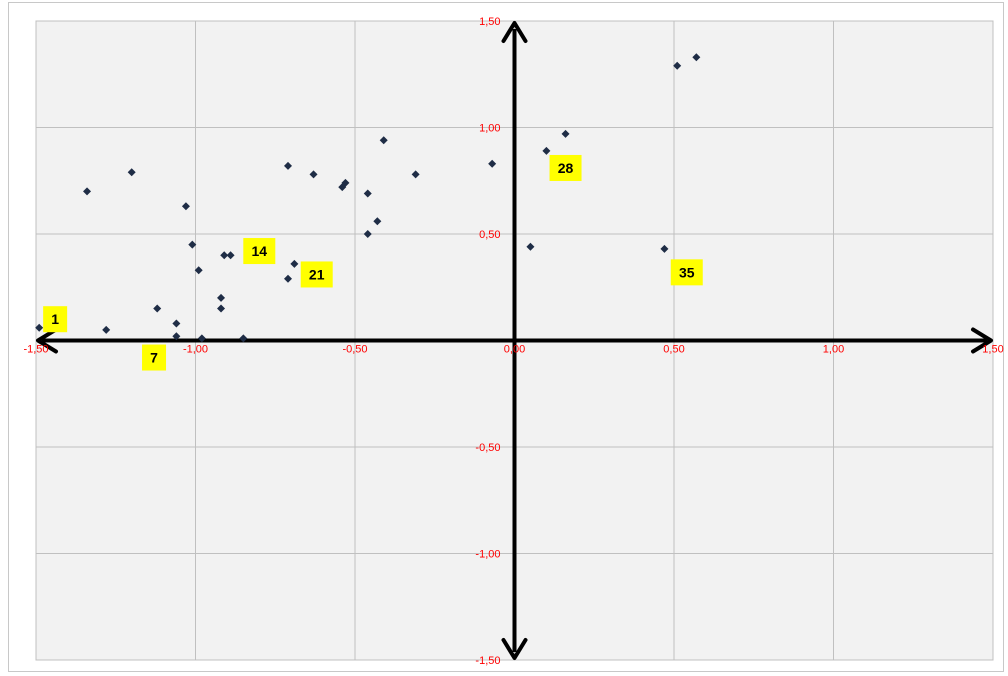 Image resolution: width=1008 pixels, height=676 pixels. Describe the element at coordinates (354, 350) in the screenshot. I see `x-tick-label: -0,50` at that location.